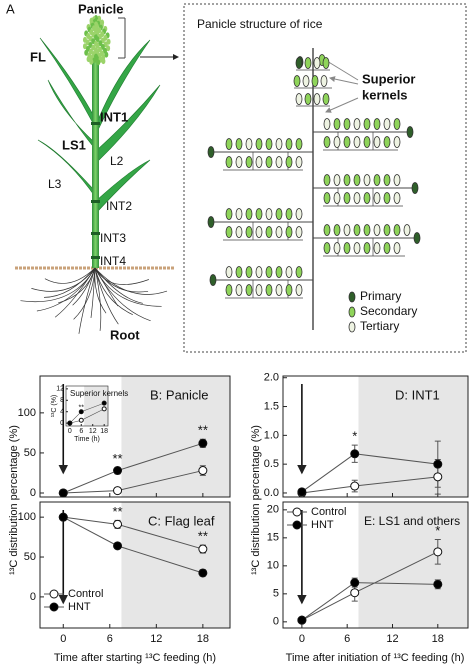 The height and width of the screenshot is (667, 474). Describe the element at coordinates (79, 607) in the screenshot. I see `legend-label: HNT` at that location.